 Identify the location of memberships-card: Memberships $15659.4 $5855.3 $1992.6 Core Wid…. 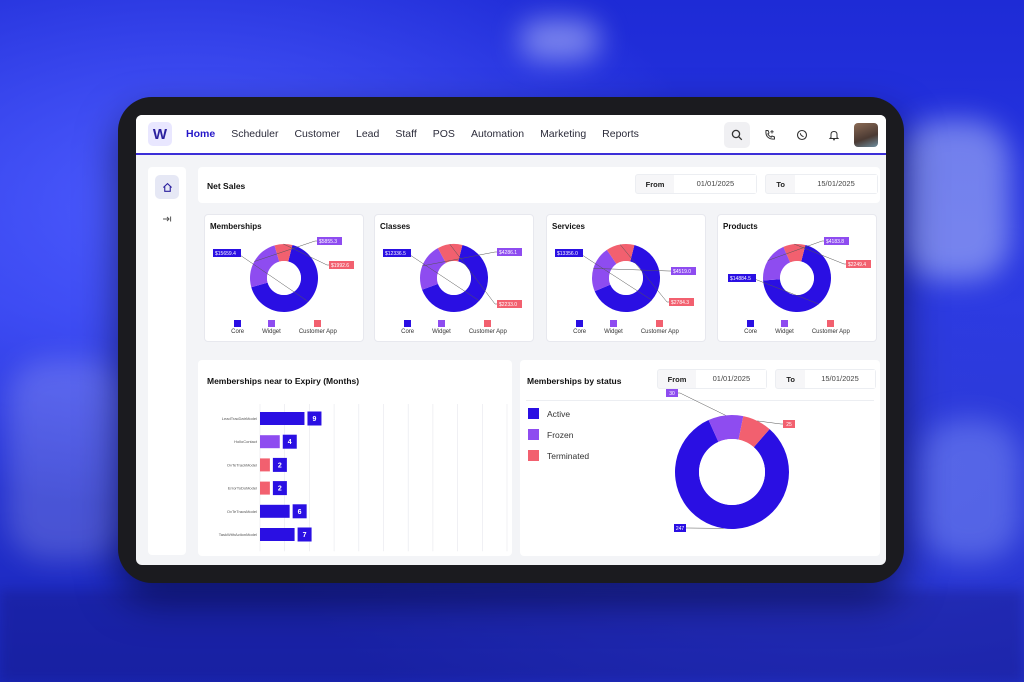
(284, 278).